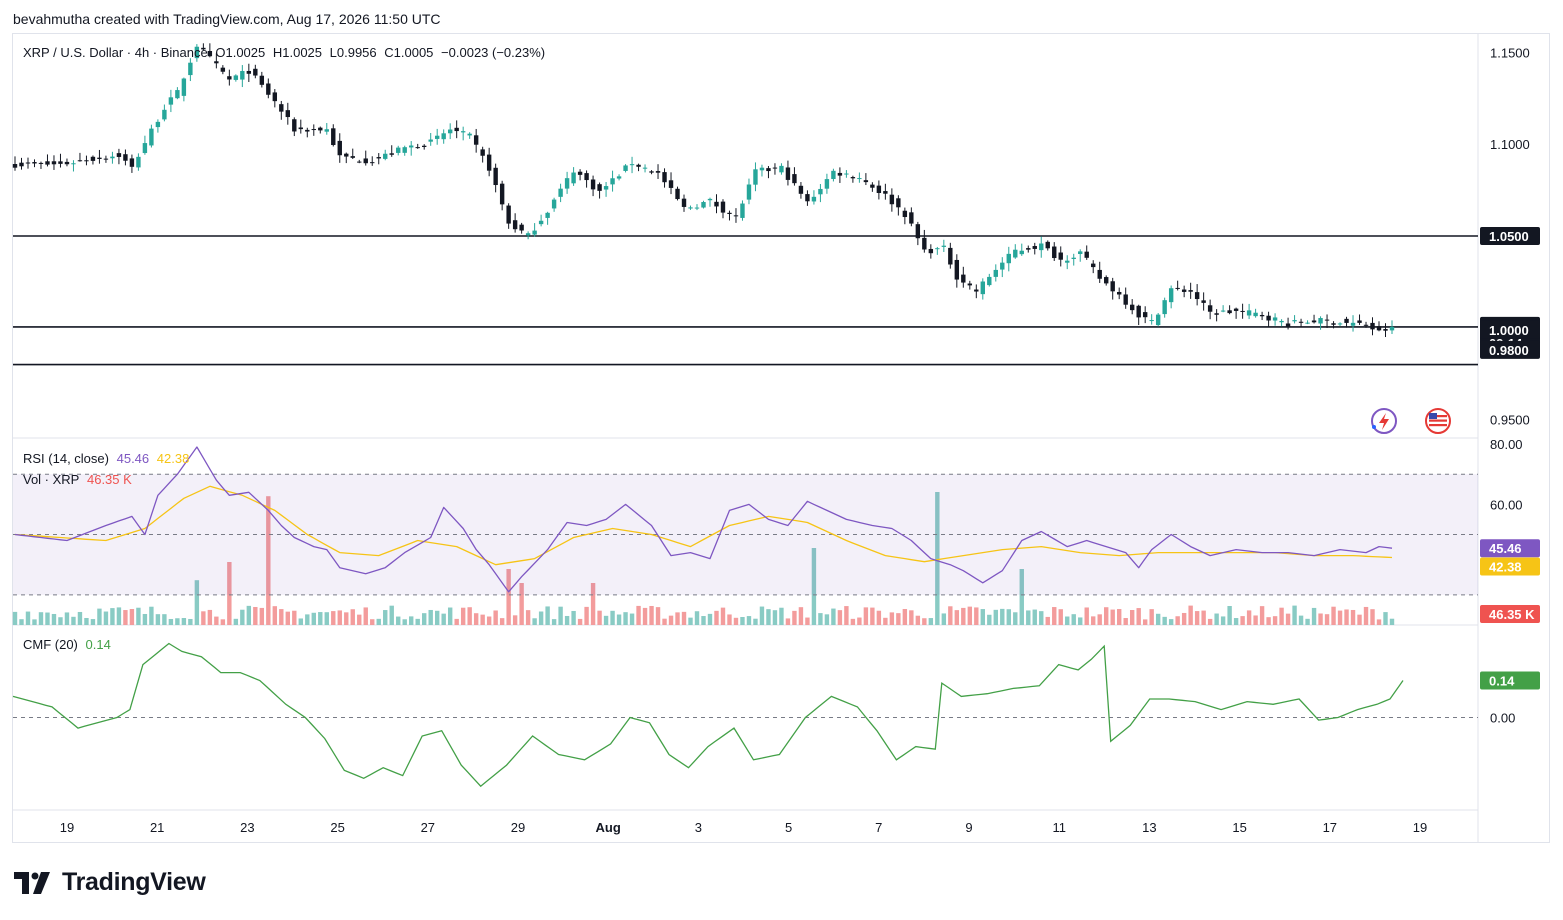 Image resolution: width=1563 pixels, height=920 pixels. What do you see at coordinates (708, 715) in the screenshot?
I see `cmf-line` at bounding box center [708, 715].